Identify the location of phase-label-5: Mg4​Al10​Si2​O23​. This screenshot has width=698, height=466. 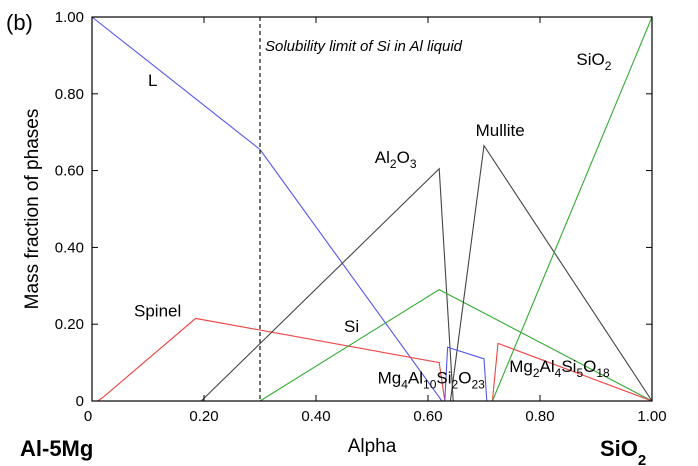
(432, 380).